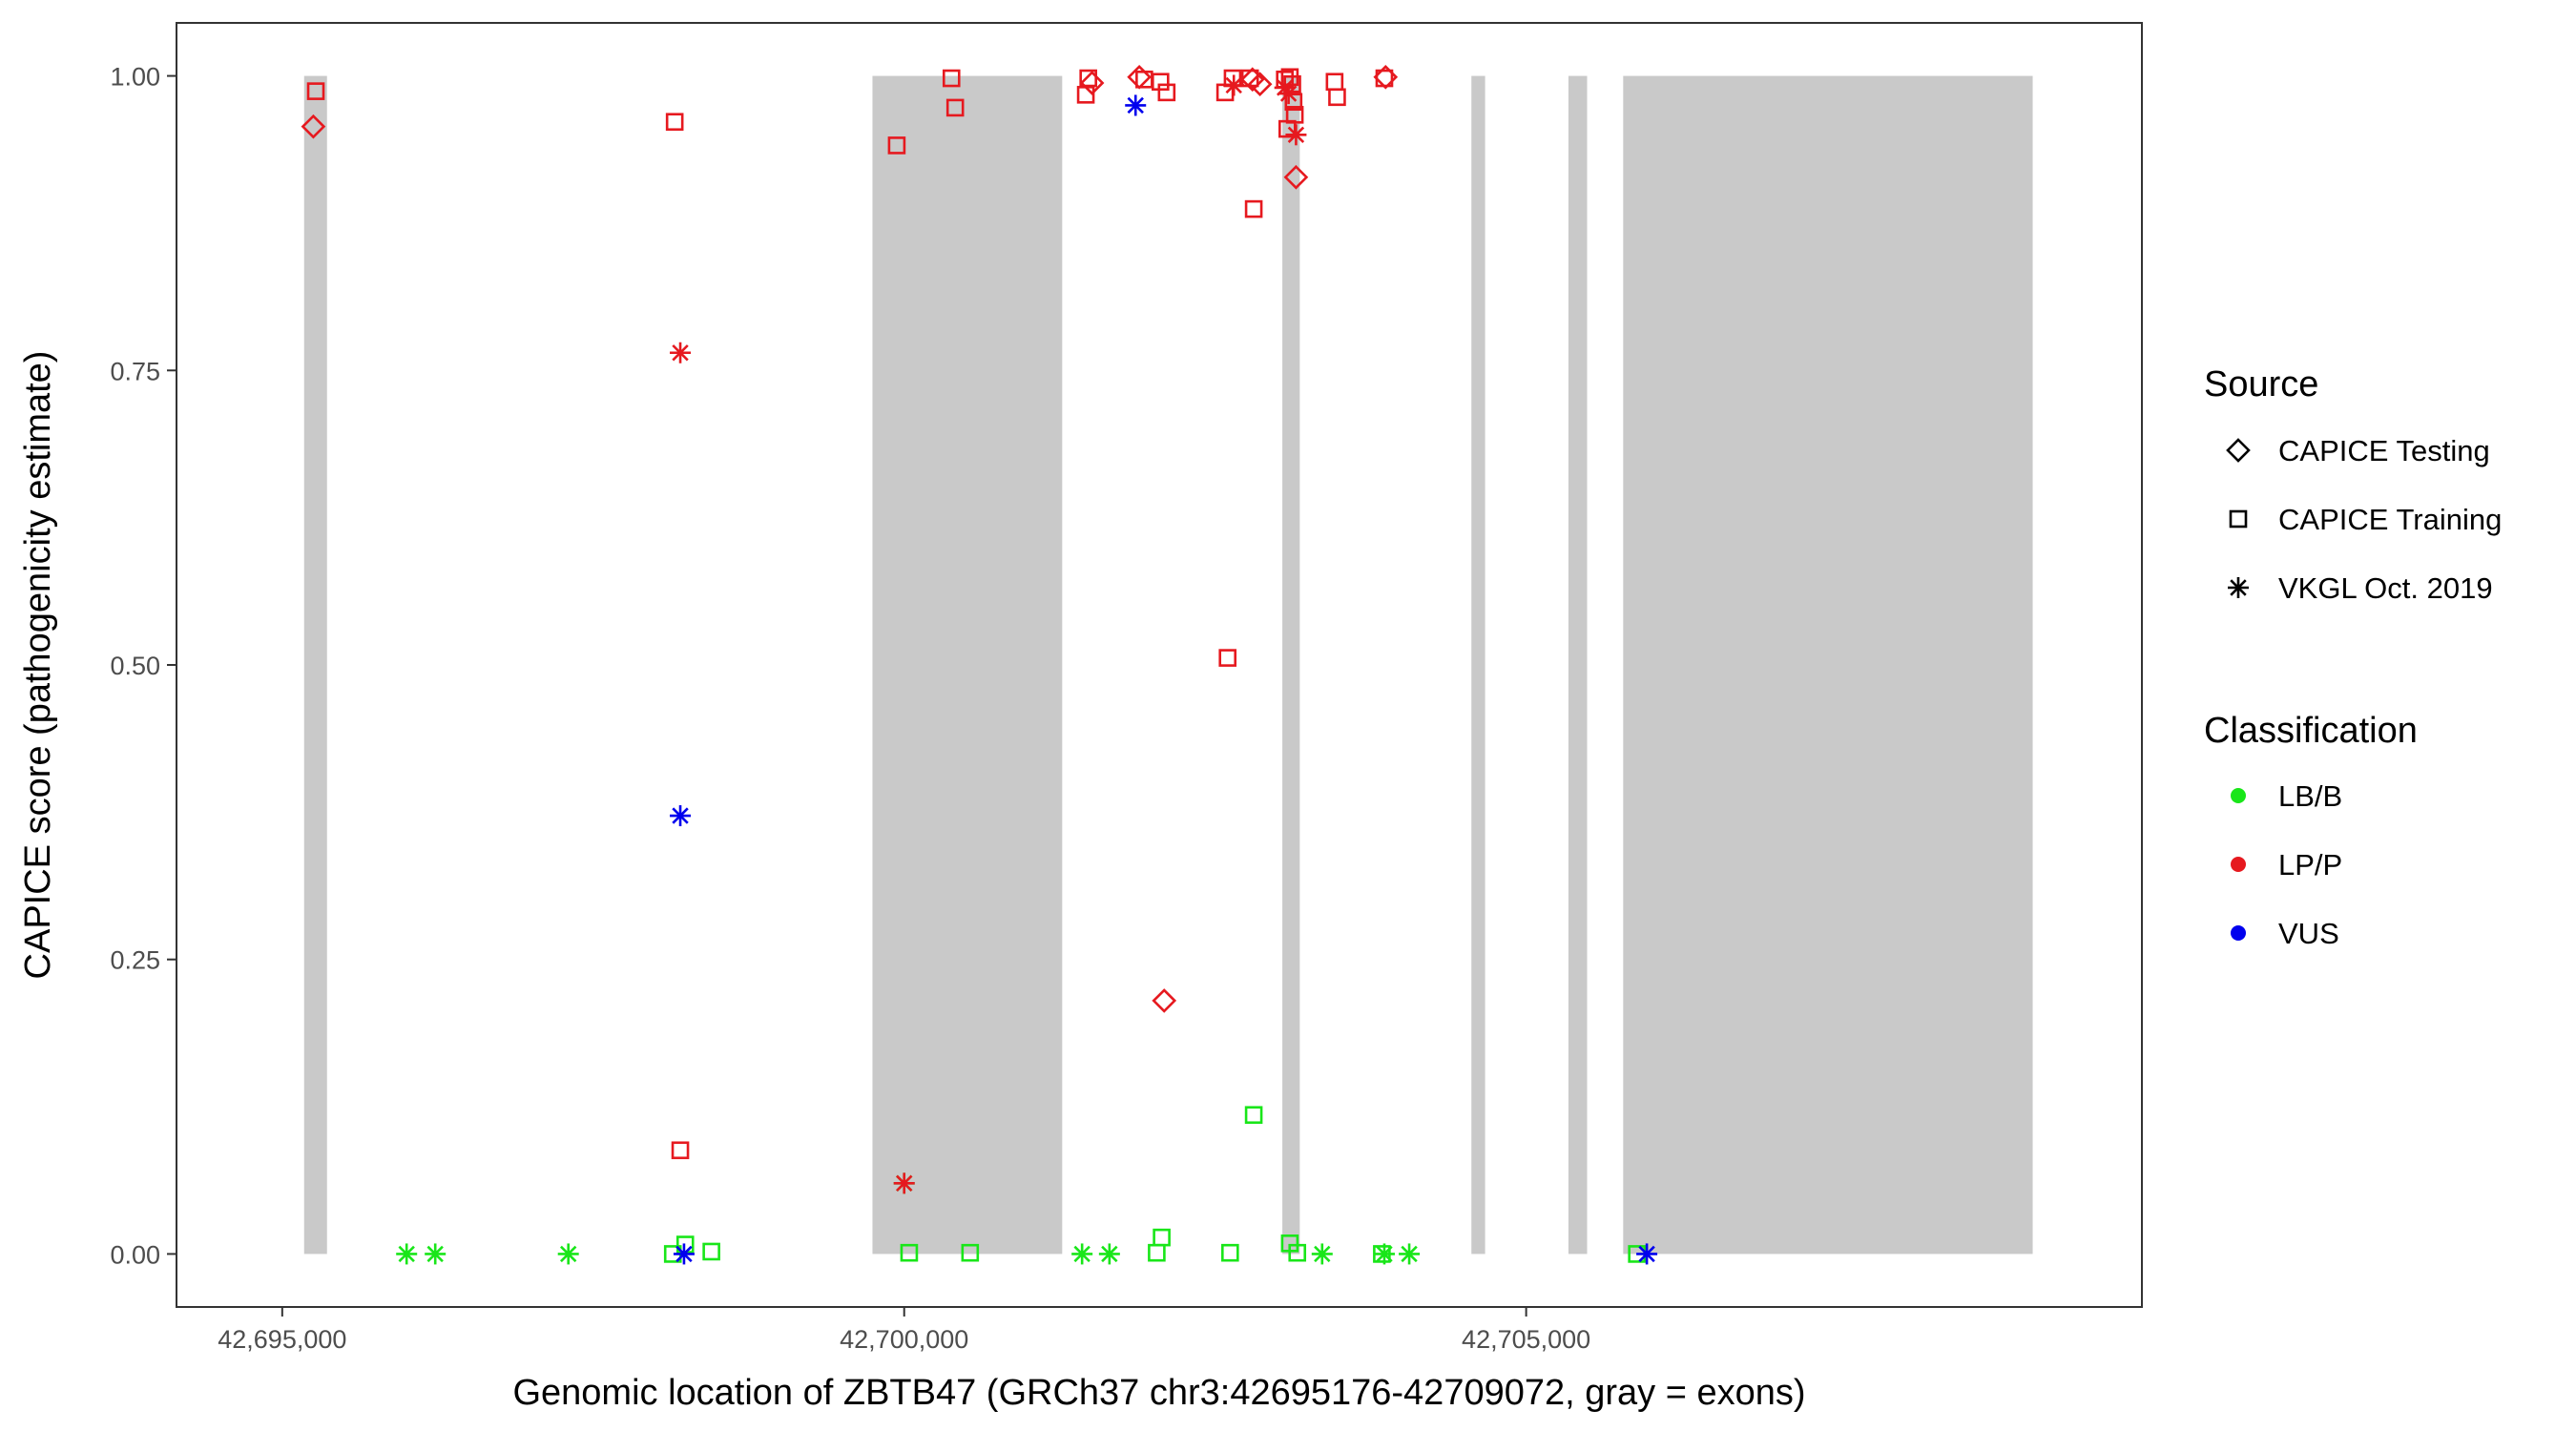 Image resolution: width=2576 pixels, height=1431 pixels. Describe the element at coordinates (2238, 450) in the screenshot. I see `legend-key-diamond` at that location.